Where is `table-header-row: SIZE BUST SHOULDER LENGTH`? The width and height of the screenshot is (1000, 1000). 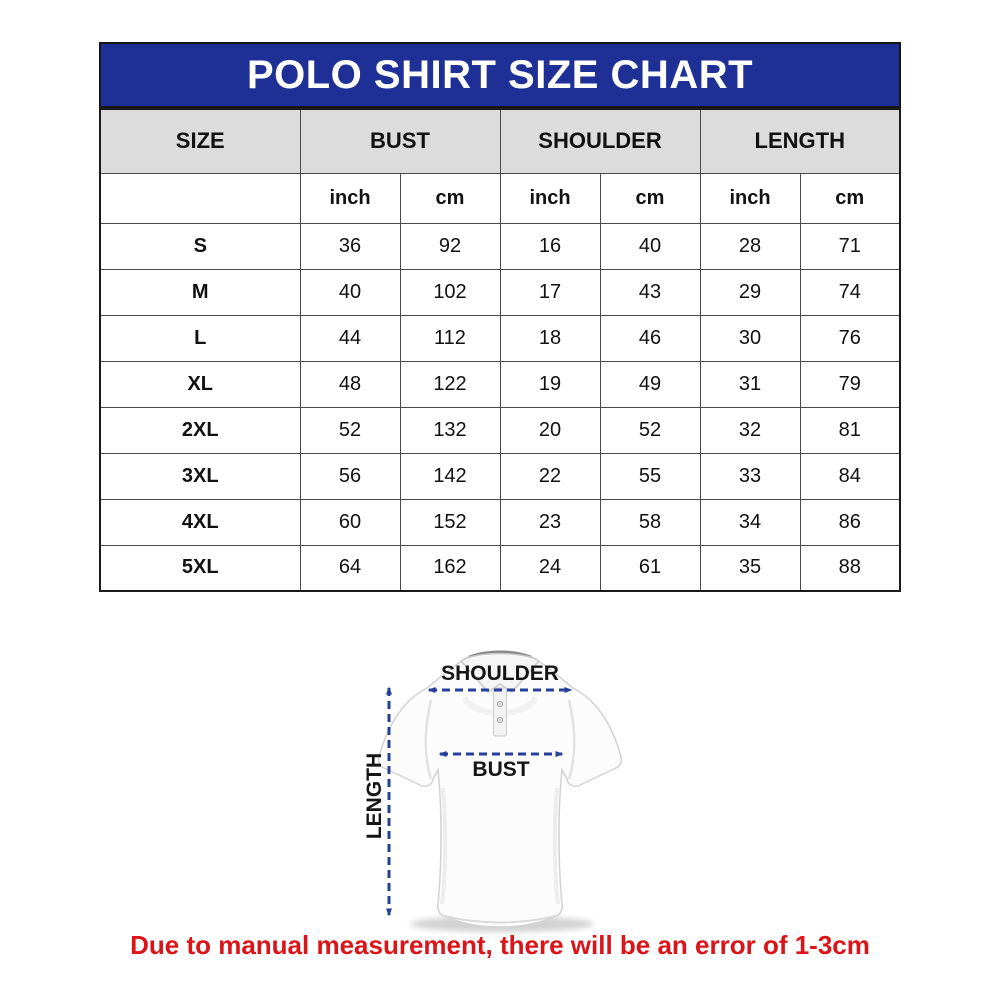 table-header-row: SIZE BUST SHOULDER LENGTH is located at coordinates (500, 141).